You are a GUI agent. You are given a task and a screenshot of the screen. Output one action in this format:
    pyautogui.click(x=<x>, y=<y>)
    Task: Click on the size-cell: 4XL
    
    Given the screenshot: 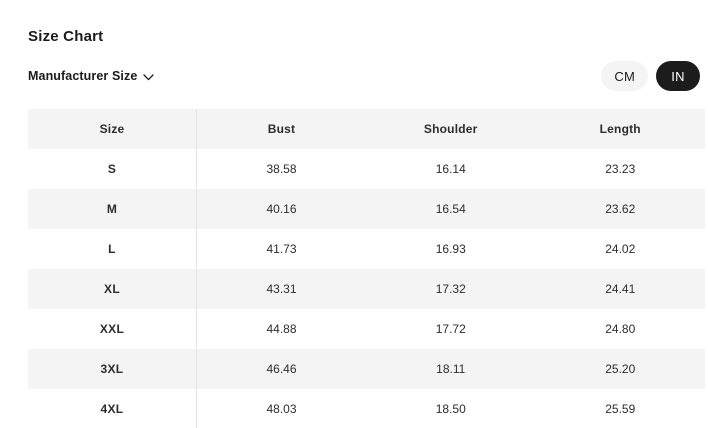 What is the action you would take?
    pyautogui.click(x=112, y=408)
    